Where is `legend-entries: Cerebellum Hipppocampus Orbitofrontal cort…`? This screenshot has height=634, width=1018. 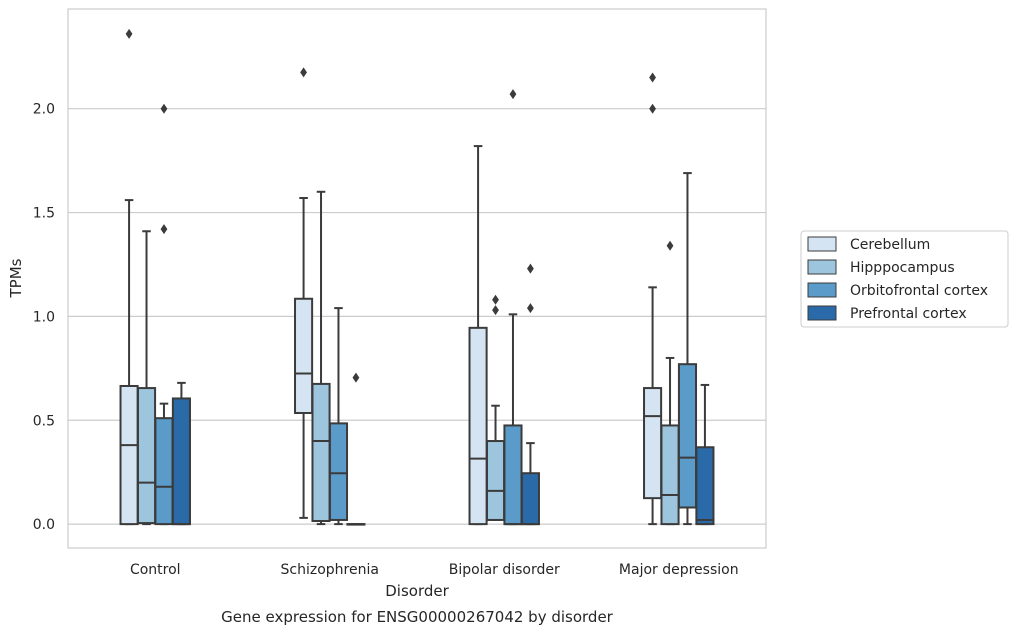
legend-entries: Cerebellum Hipppocampus Orbitofrontal cort… is located at coordinates (897, 279).